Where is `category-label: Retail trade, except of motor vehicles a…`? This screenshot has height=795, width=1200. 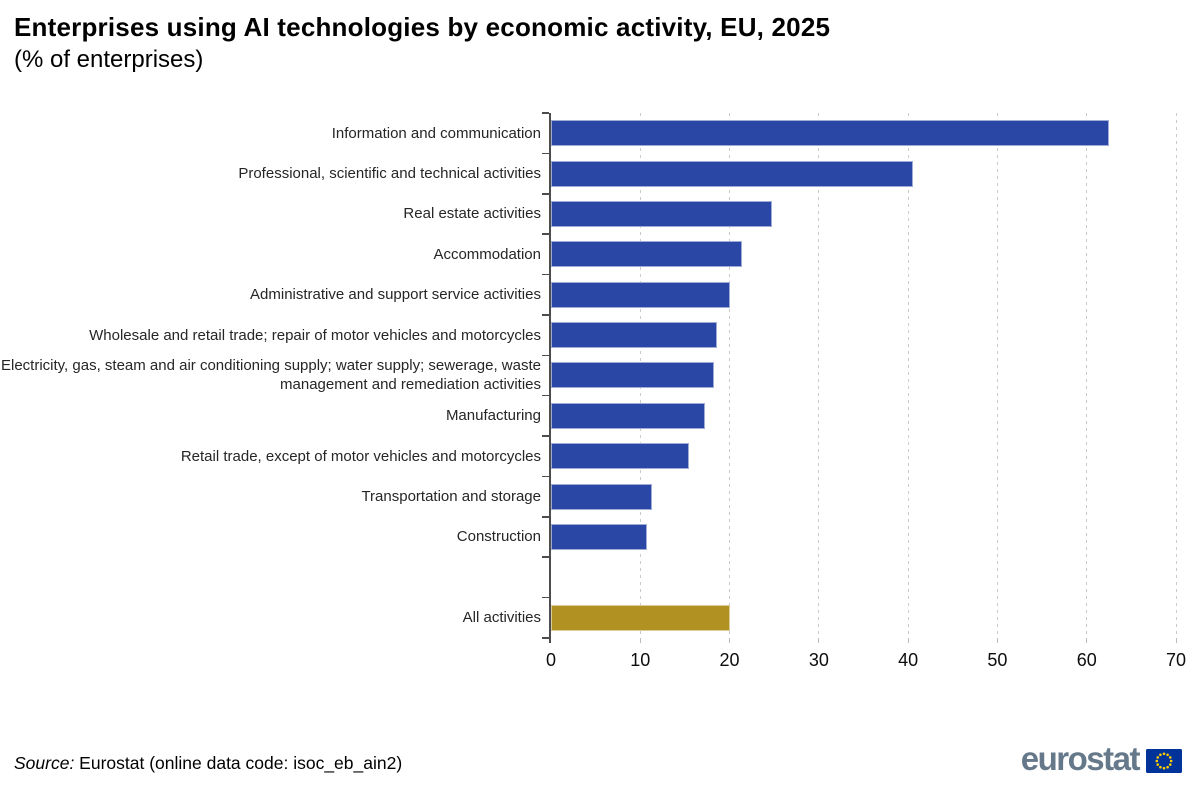
category-label: Retail trade, except of motor vehicles a… is located at coordinates (360, 456).